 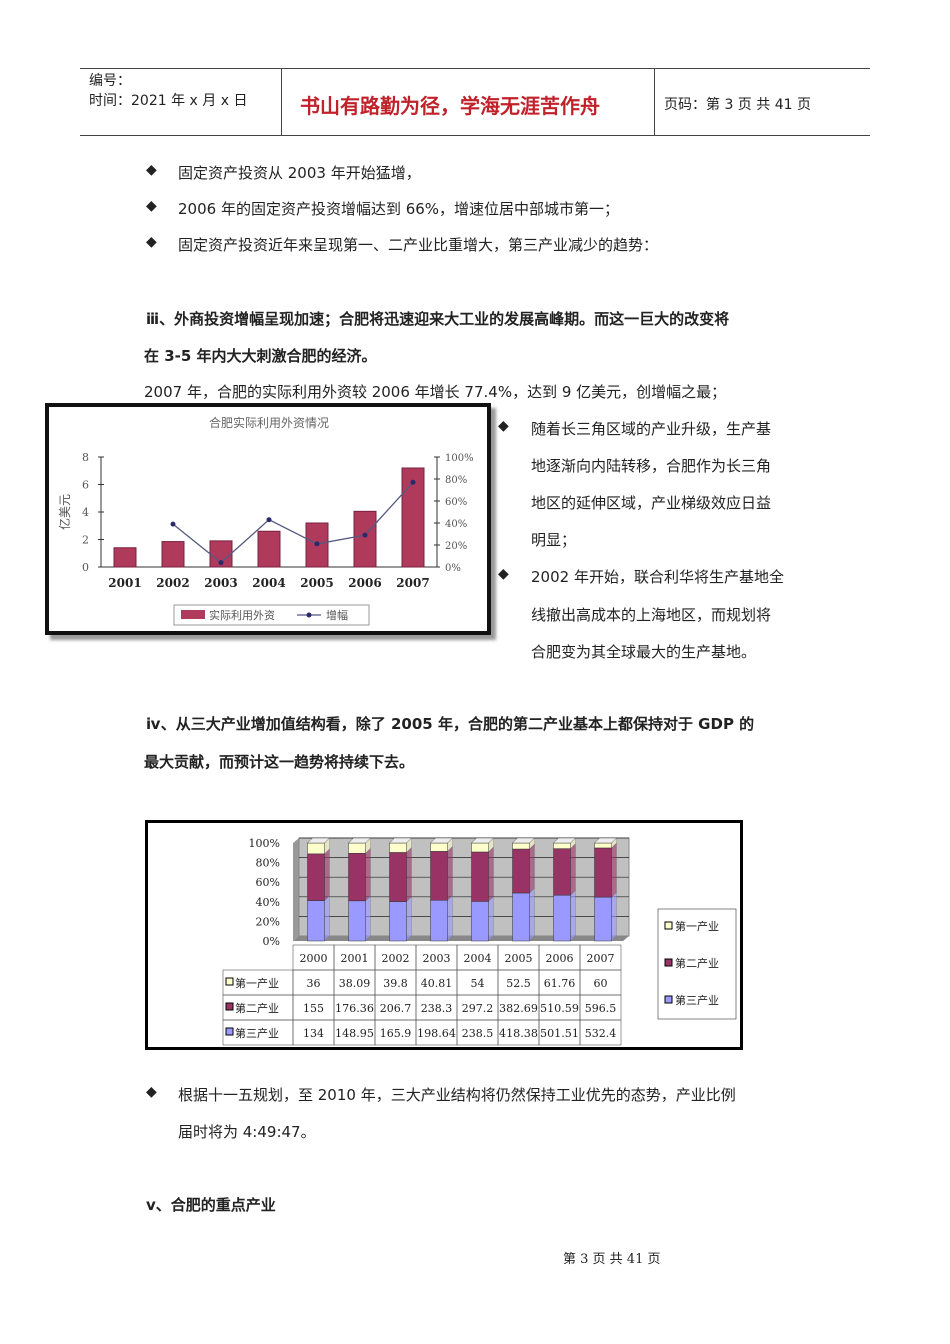 What do you see at coordinates (260, 356) in the screenshot?
I see `section-heading: 在 3-5 年内大大刺激合肥的经济。` at bounding box center [260, 356].